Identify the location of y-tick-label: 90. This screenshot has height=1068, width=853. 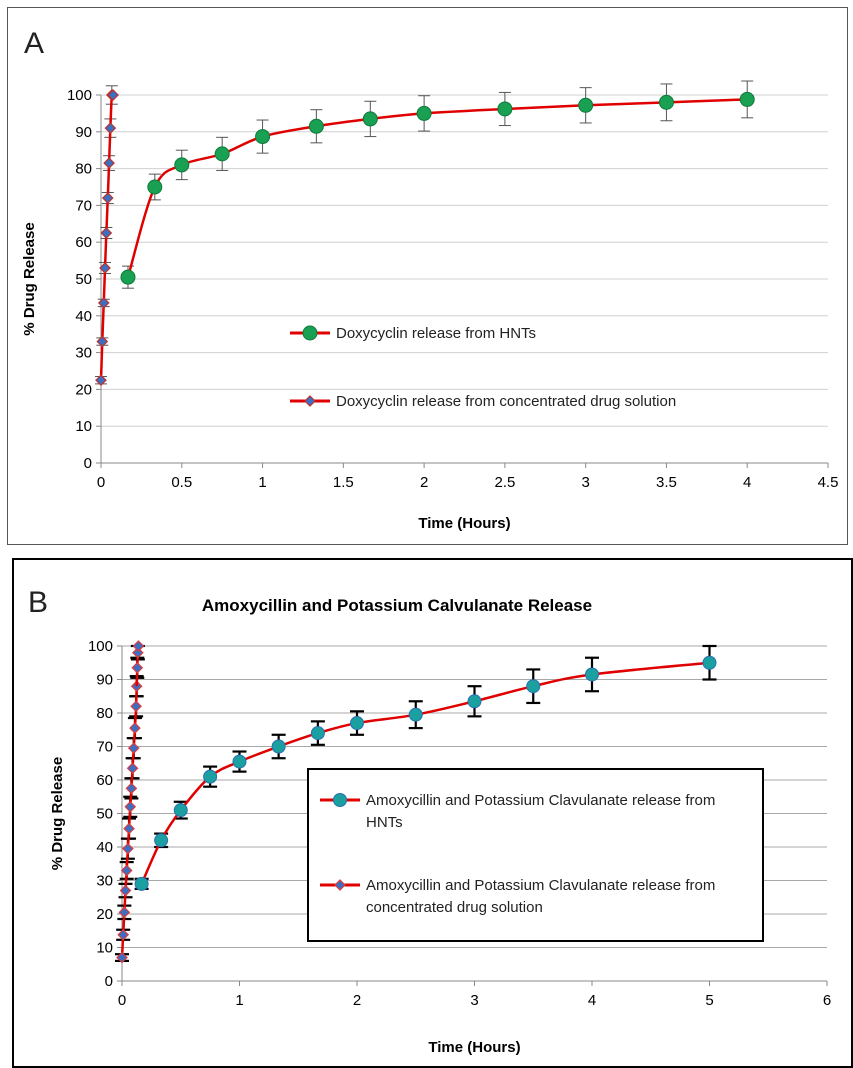
(83, 132).